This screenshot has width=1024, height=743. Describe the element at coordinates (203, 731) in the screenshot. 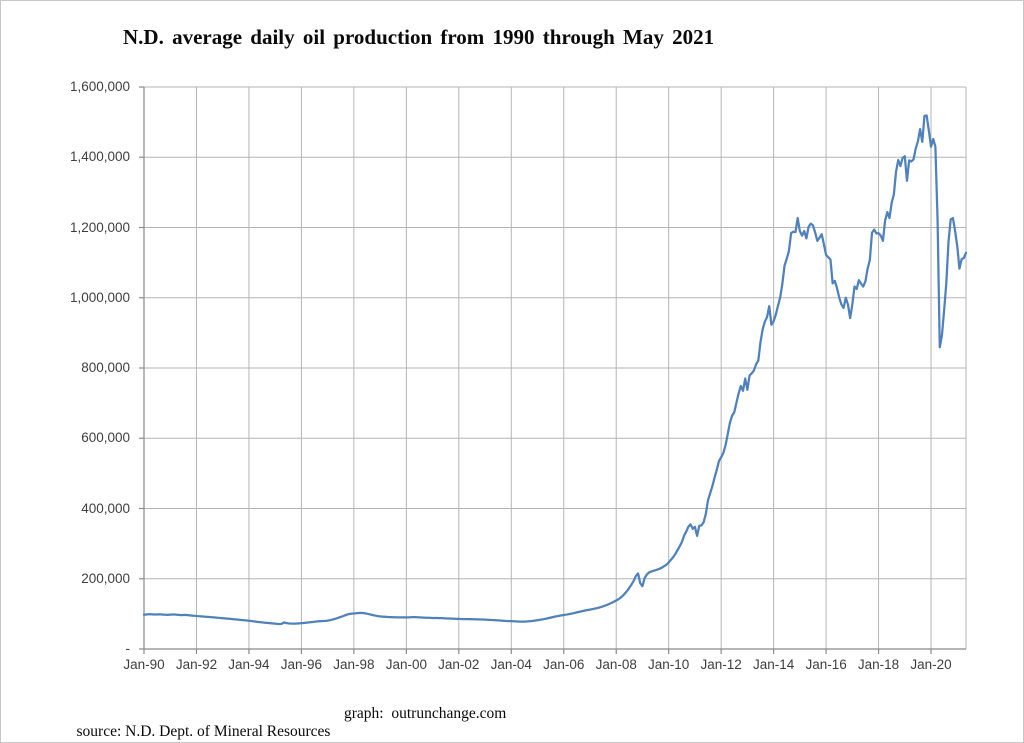

I see `source-credit: source: N.D. Dept. of Mineral Resources` at that location.